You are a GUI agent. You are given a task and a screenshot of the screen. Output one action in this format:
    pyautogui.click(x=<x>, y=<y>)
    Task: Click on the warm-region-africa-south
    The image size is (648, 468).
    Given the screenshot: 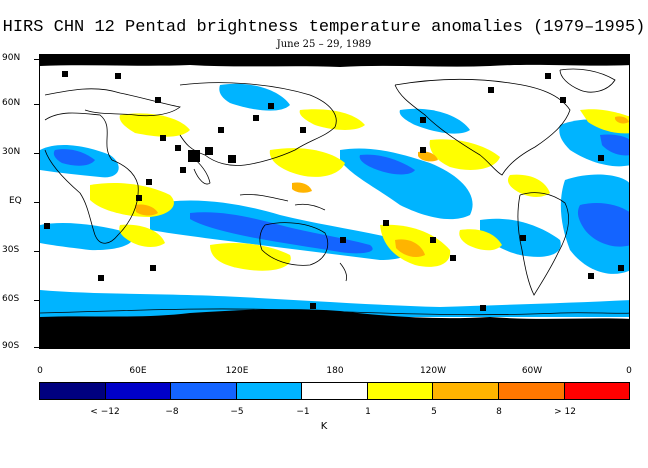 What is the action you would take?
    pyautogui.click(x=142, y=235)
    